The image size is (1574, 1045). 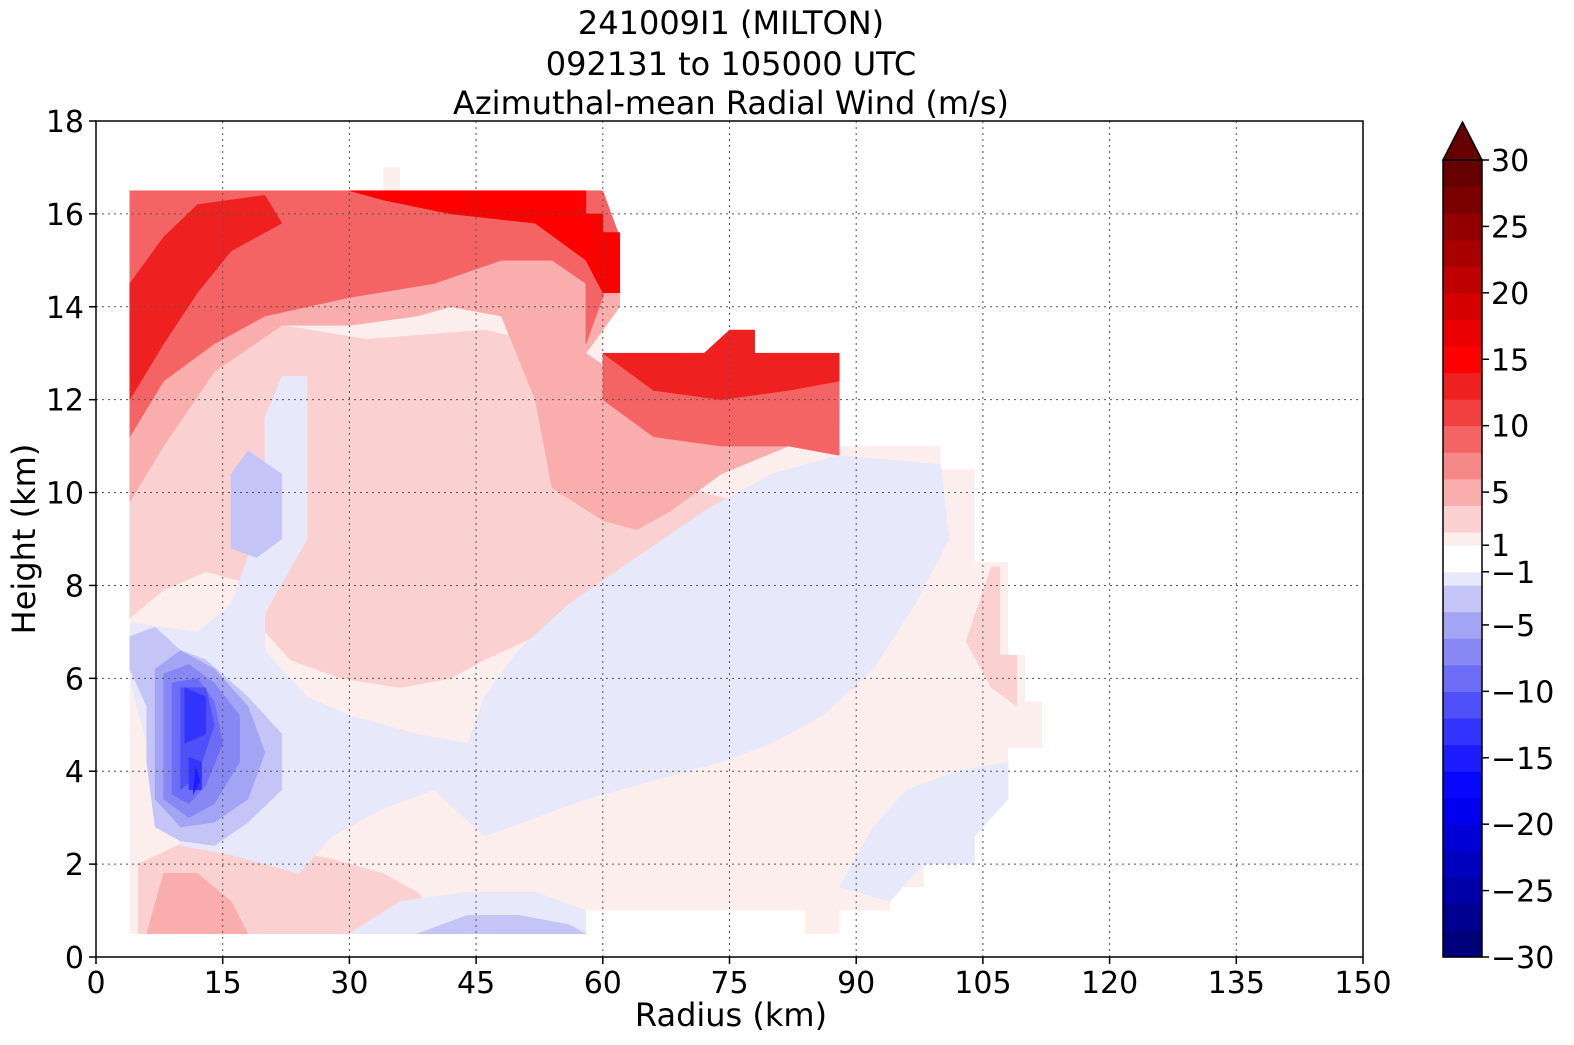 I want to click on x-tick-label: 120, so click(x=1109, y=983).